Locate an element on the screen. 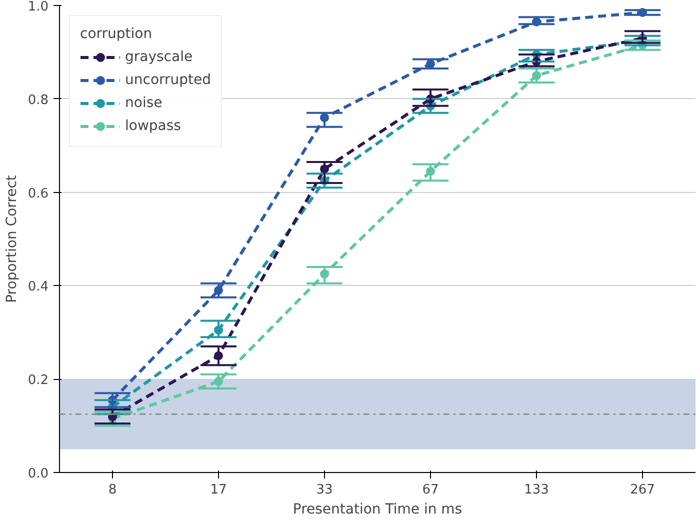 This screenshot has height=520, width=700. y-tick-label: 0.8 is located at coordinates (38, 100).